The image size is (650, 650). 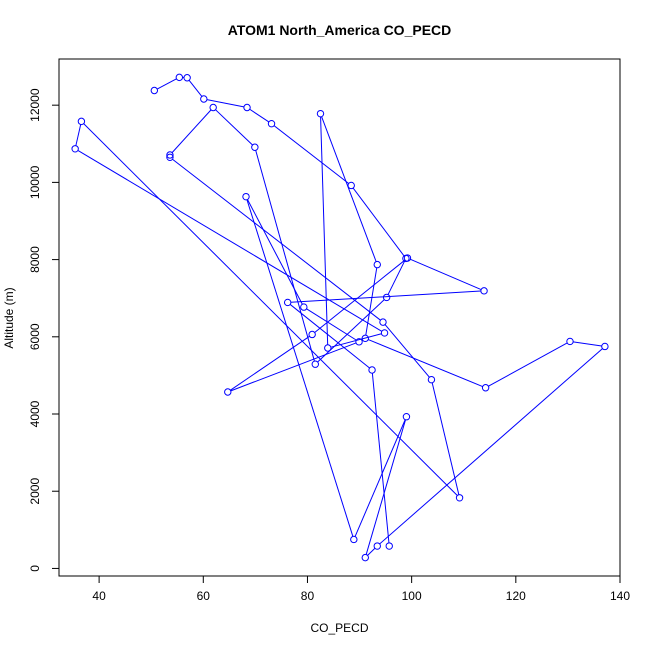 I want to click on x-tick-label: 60, so click(x=204, y=596).